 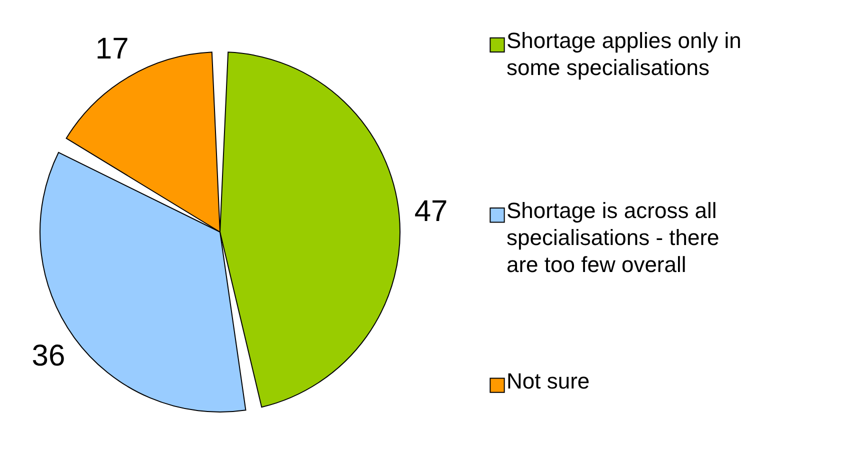 What do you see at coordinates (431, 211) in the screenshot?
I see `data-label: 47` at bounding box center [431, 211].